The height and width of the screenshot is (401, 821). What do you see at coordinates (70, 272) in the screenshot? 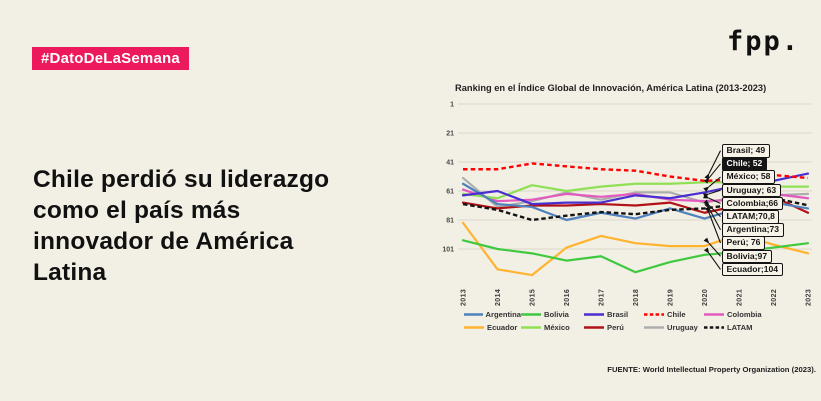
I see `headline-line-4: Latina` at bounding box center [70, 272].